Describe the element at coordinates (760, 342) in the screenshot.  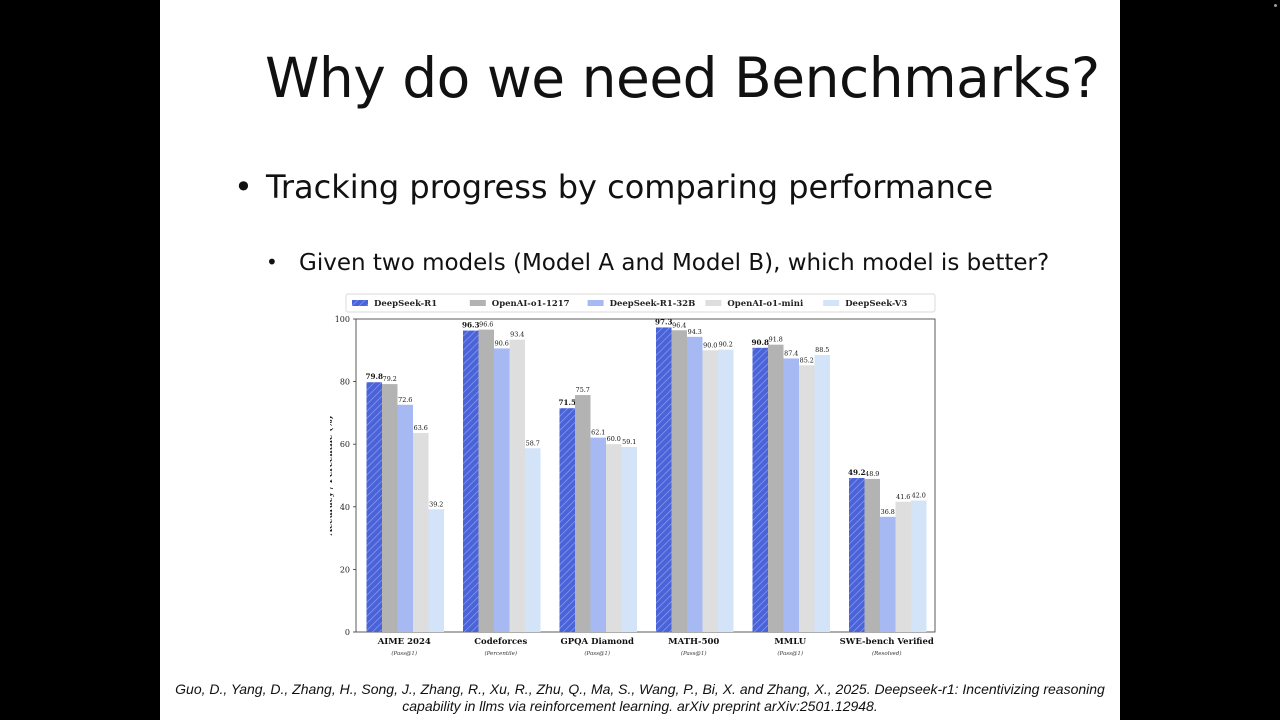
I see `bar-value-label: 90.8` at that location.